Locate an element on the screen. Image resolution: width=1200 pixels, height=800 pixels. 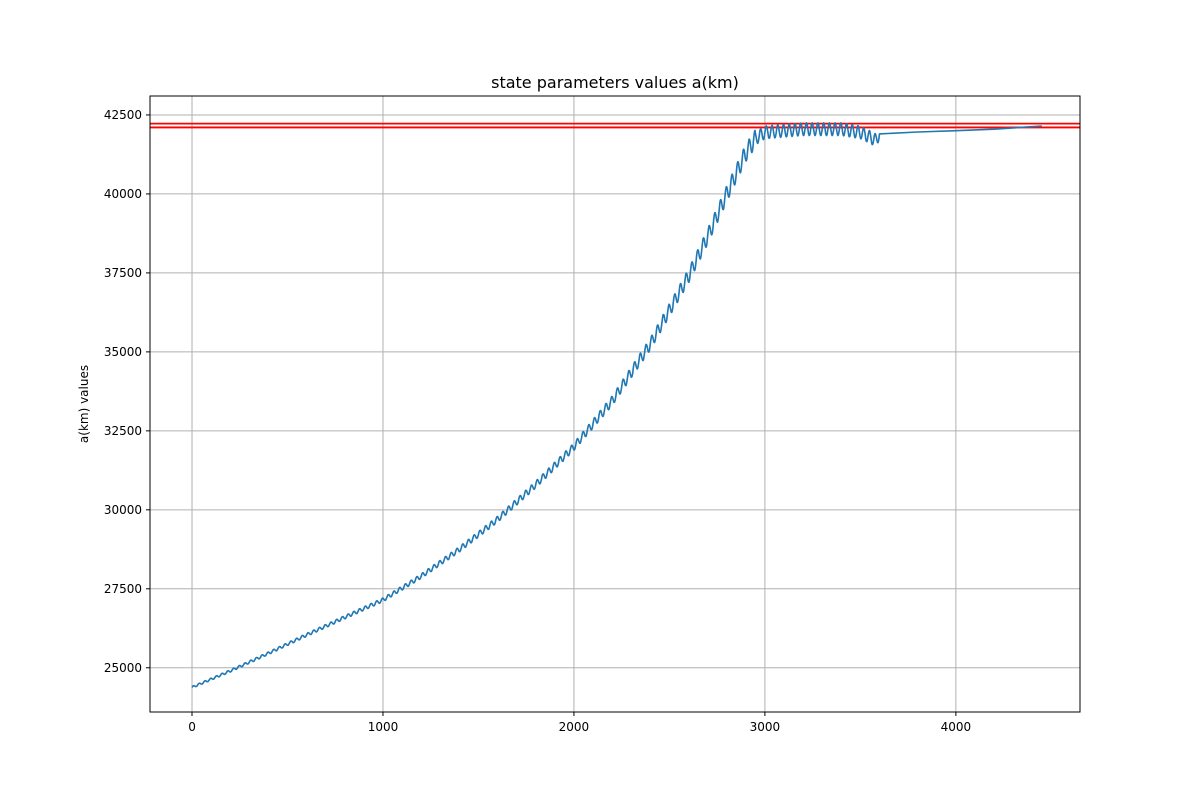
x-tick-label: 2000 is located at coordinates (574, 727).